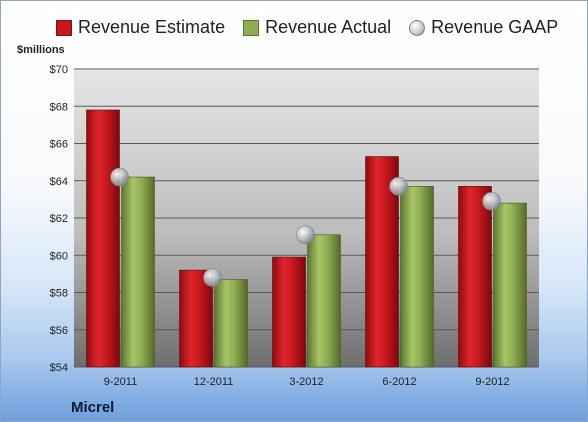  I want to click on y-tick-label: $64, so click(59, 182).